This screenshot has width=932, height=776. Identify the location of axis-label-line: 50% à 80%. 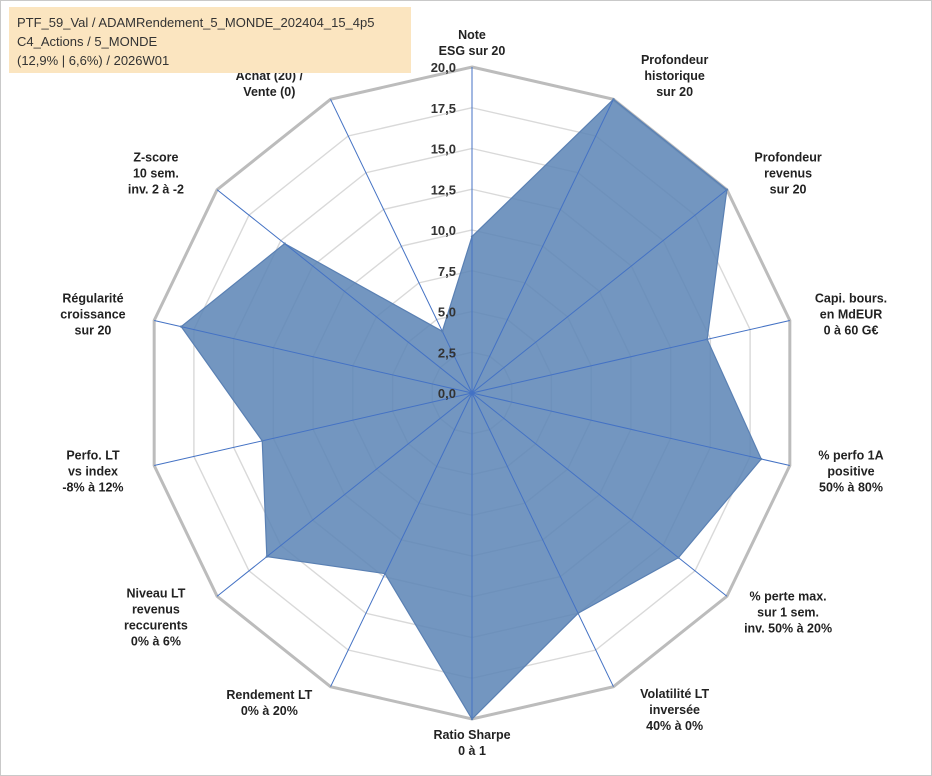
(851, 487).